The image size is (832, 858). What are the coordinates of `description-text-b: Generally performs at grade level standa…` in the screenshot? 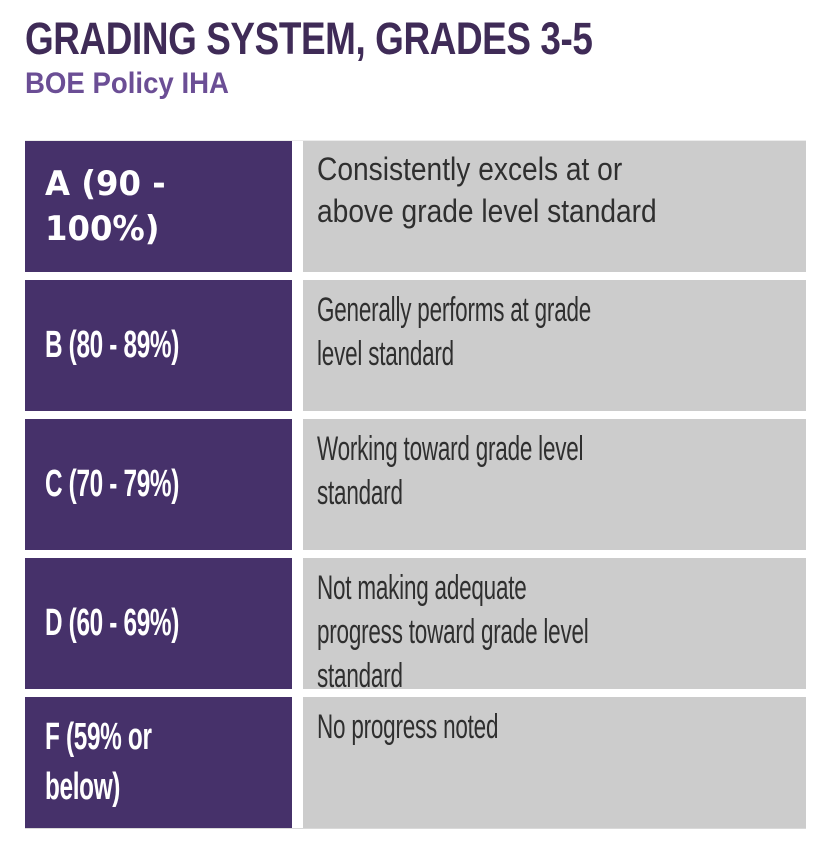 It's located at (454, 332).